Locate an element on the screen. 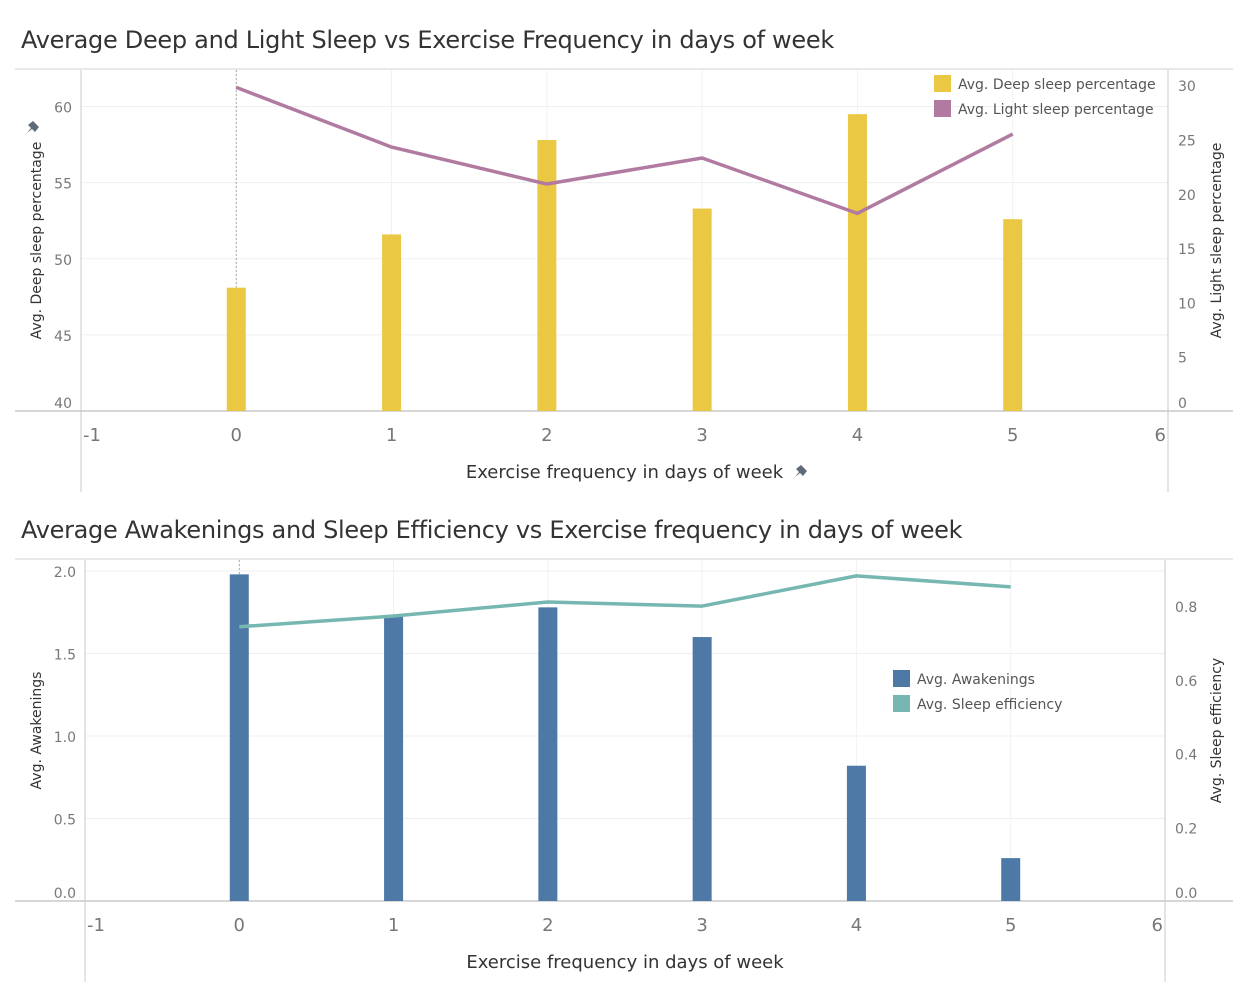 The width and height of the screenshot is (1250, 1000). right-tick-label: 0.2 is located at coordinates (1186, 829).